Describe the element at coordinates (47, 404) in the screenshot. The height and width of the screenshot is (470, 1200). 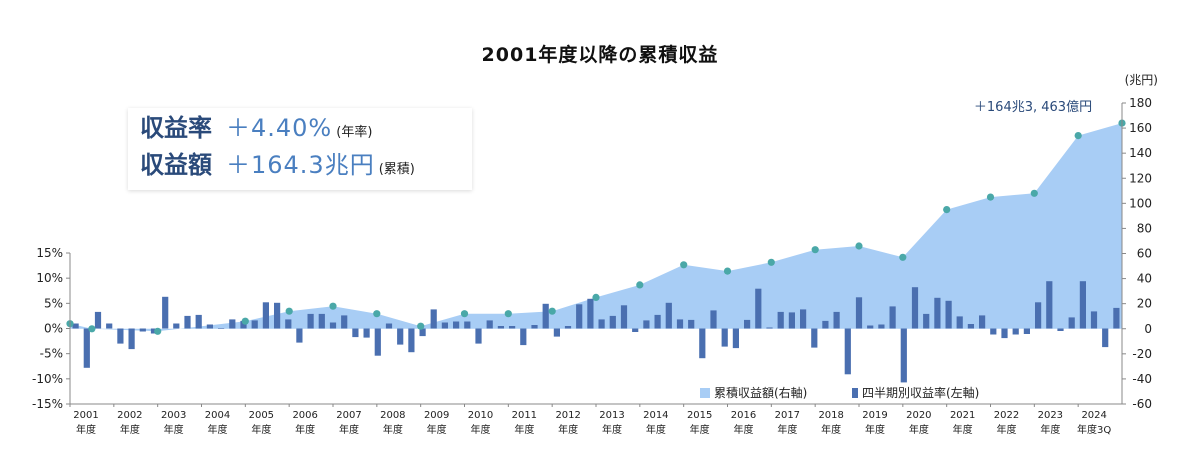
I see `left-tick-label: -15%` at that location.